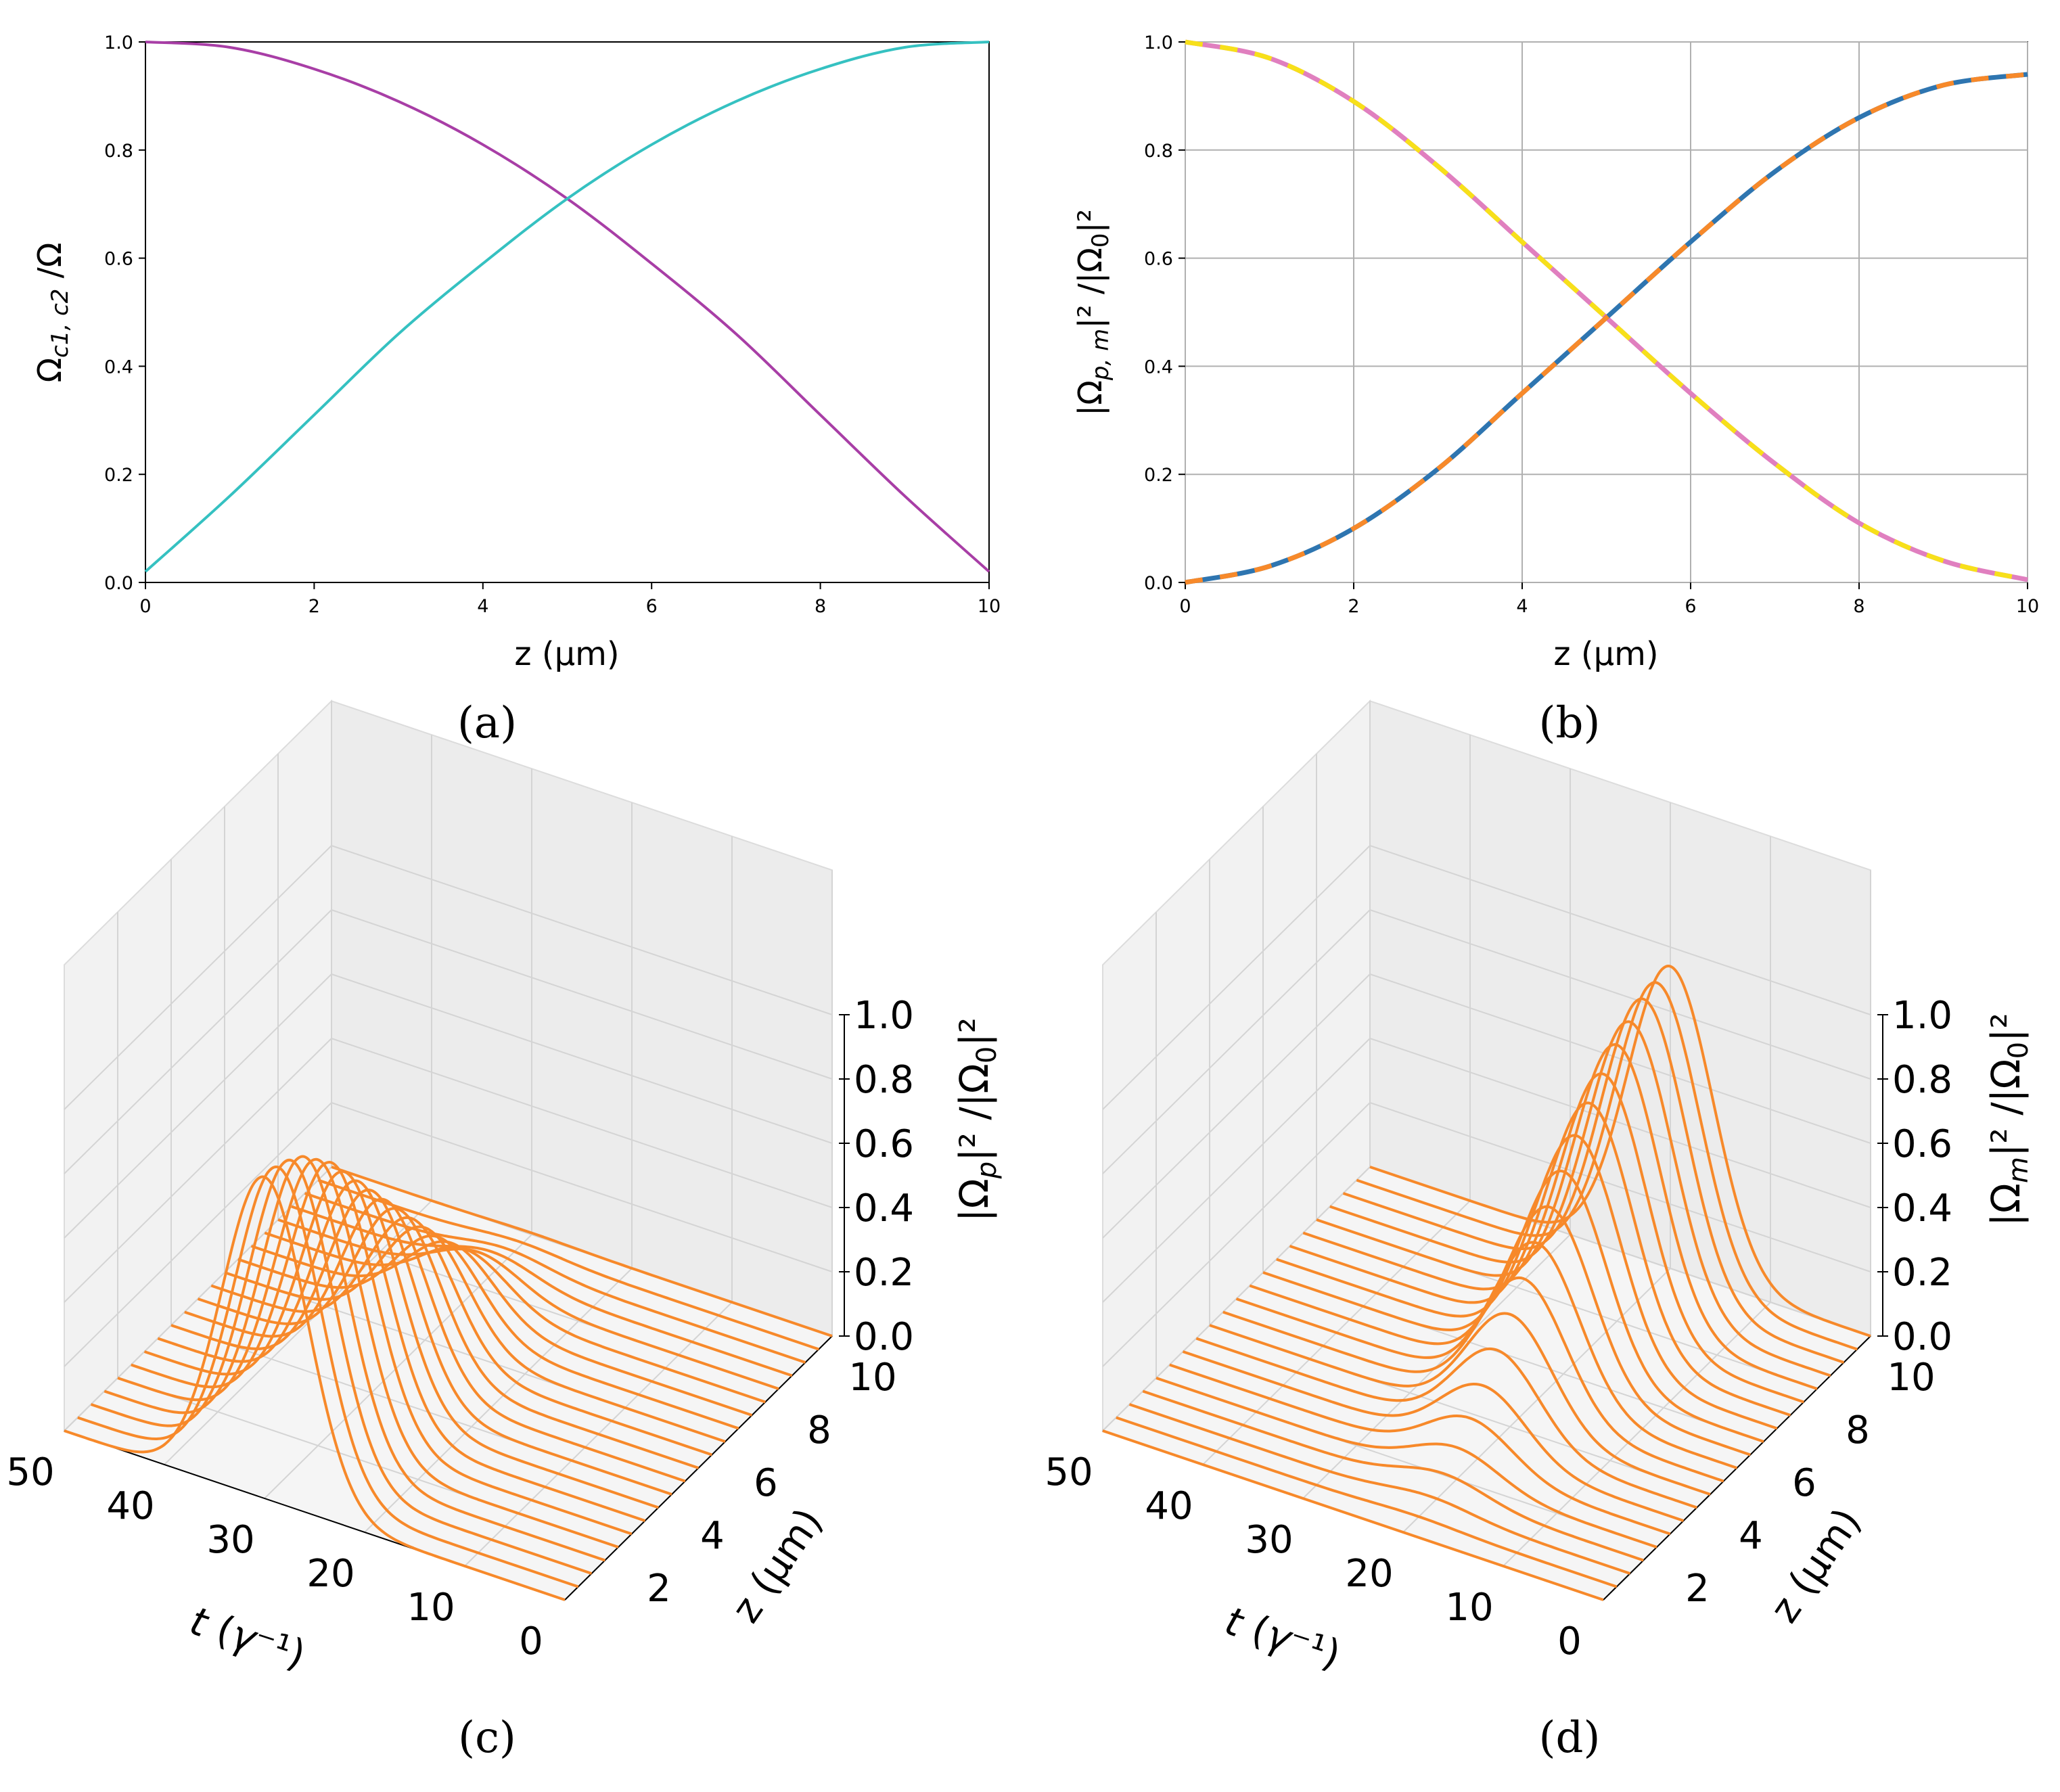 The height and width of the screenshot is (1792, 2060). I want to click on panel-b-ytick-label: 0.8, so click(1158, 151).